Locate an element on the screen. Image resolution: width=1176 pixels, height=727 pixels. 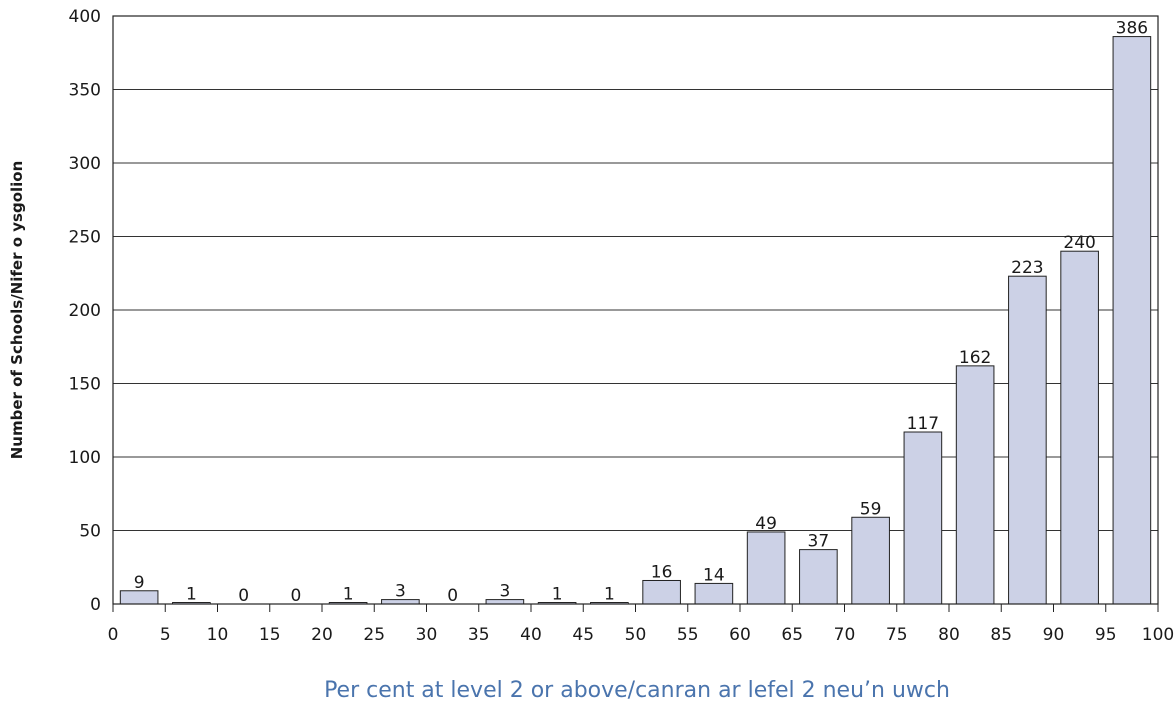
x-tick-label: 25 is located at coordinates (374, 635).